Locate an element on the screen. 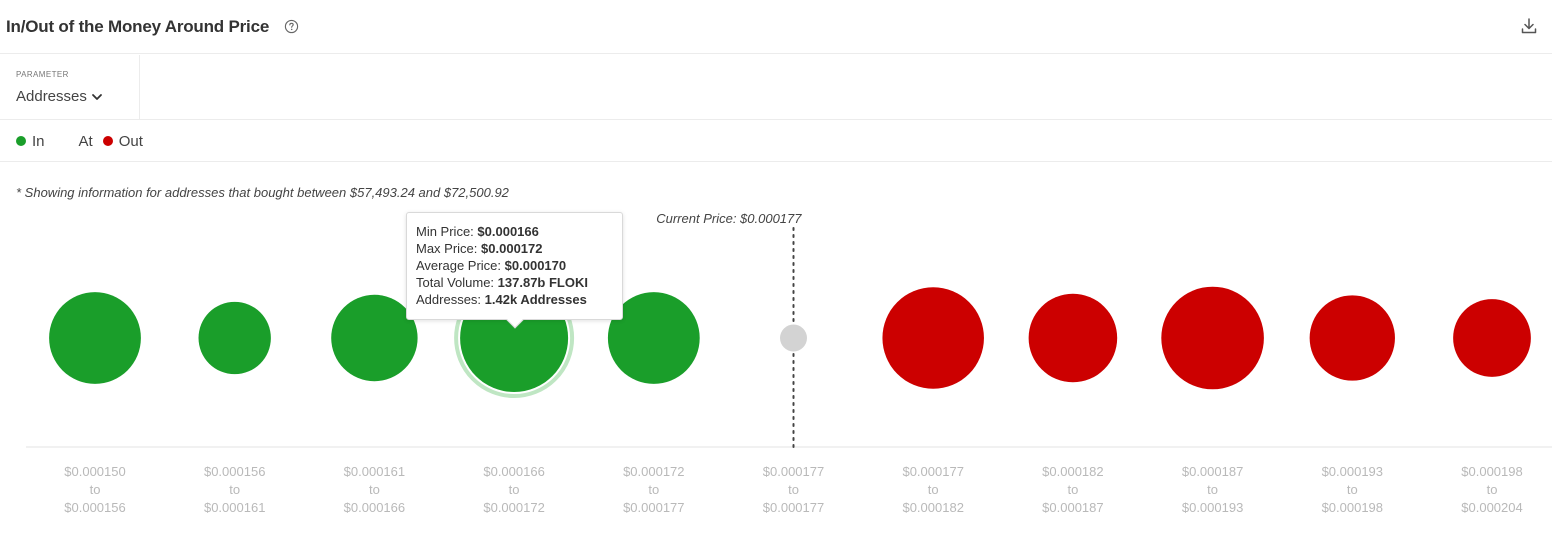 This screenshot has height=538, width=1552. tick-label-from: $0.000182 is located at coordinates (1072, 471).